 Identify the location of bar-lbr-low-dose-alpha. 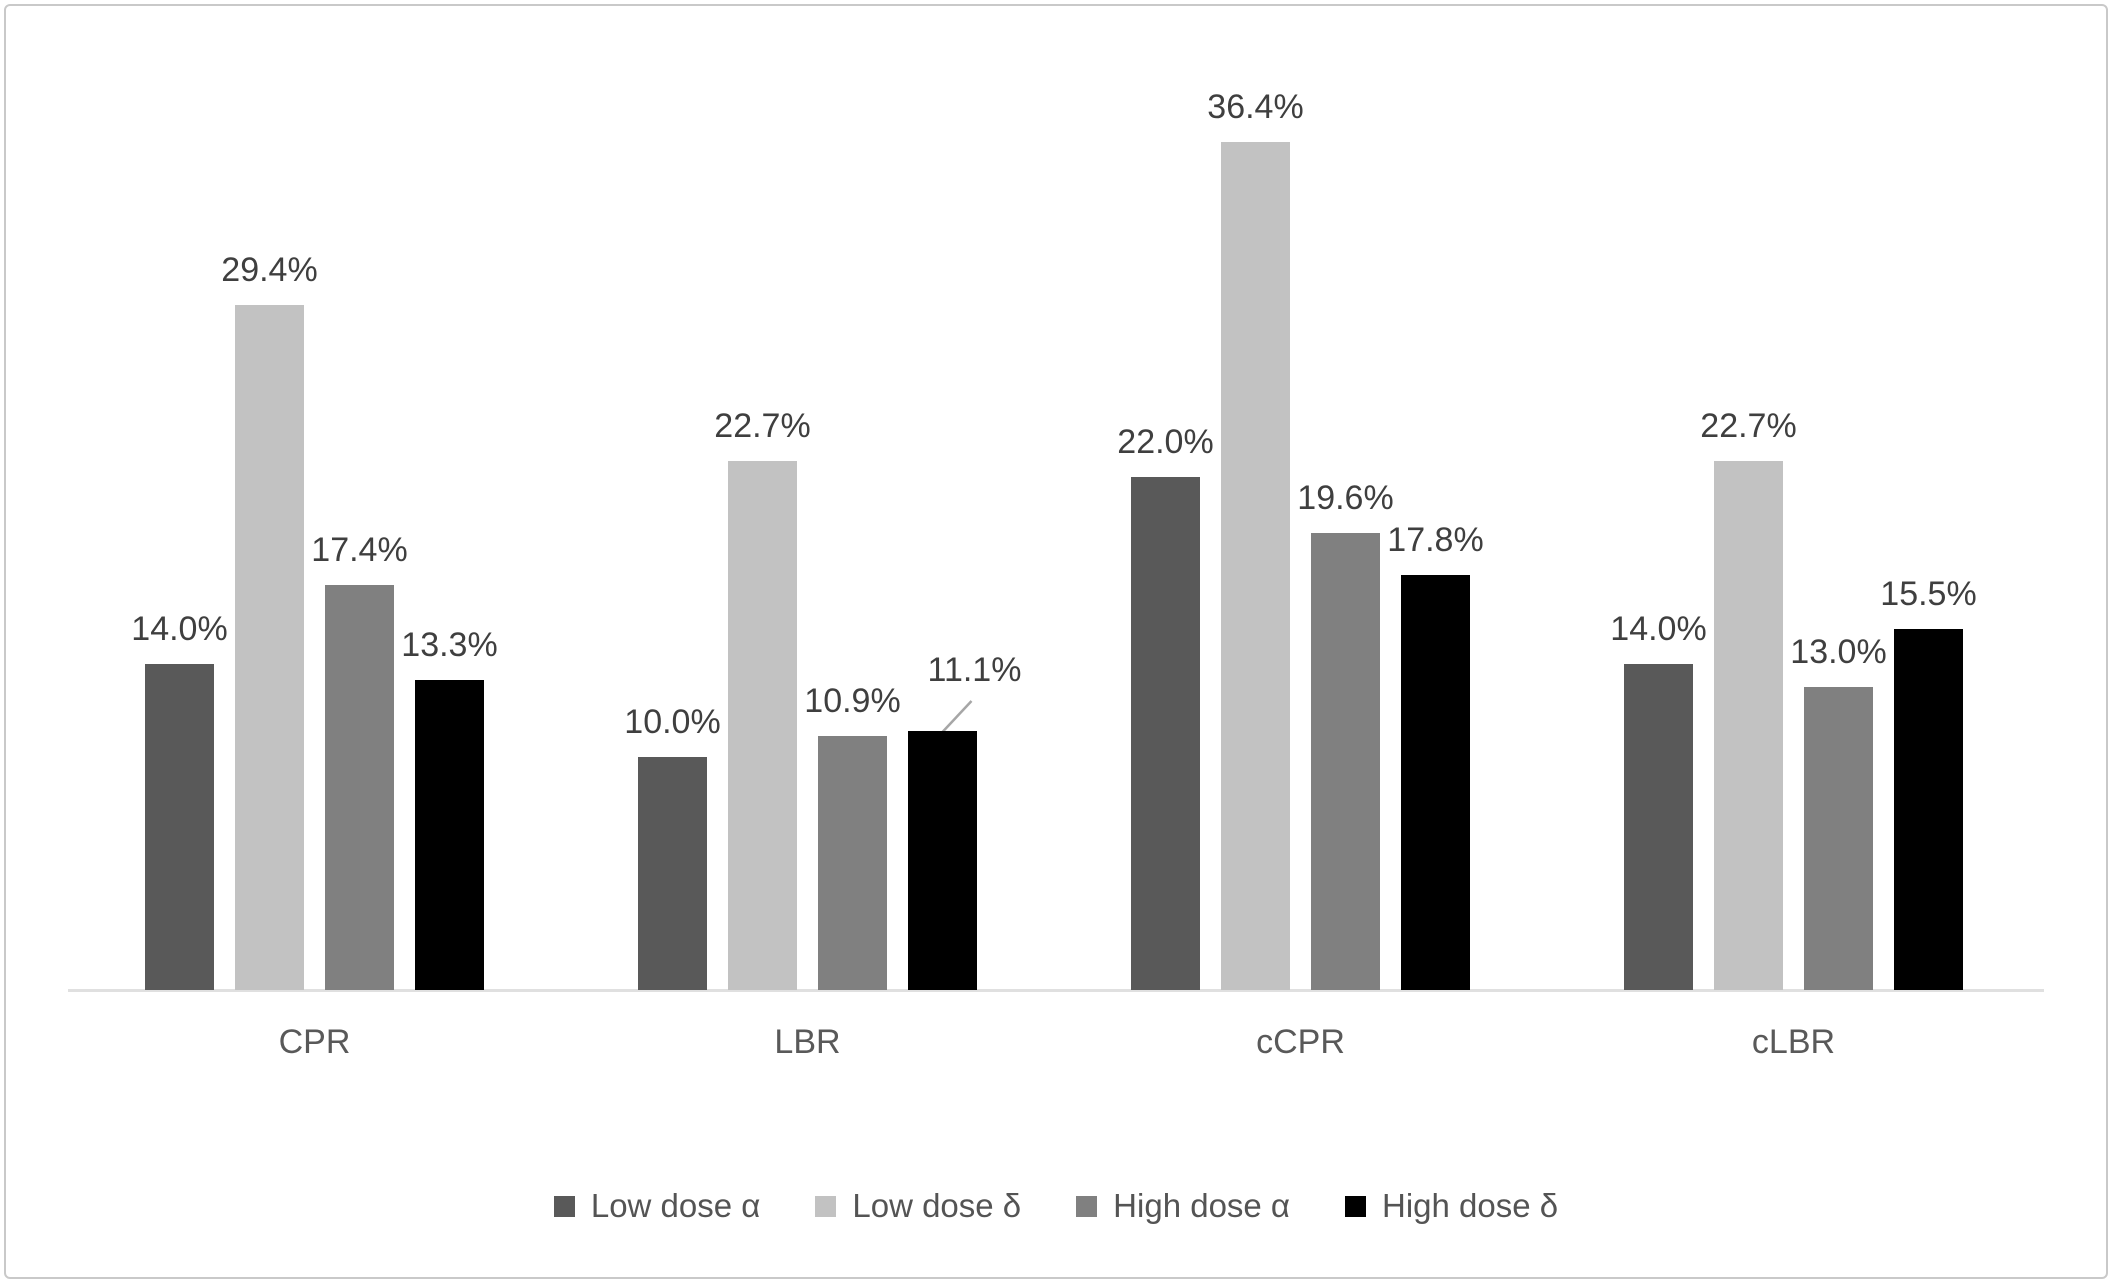
(672, 873).